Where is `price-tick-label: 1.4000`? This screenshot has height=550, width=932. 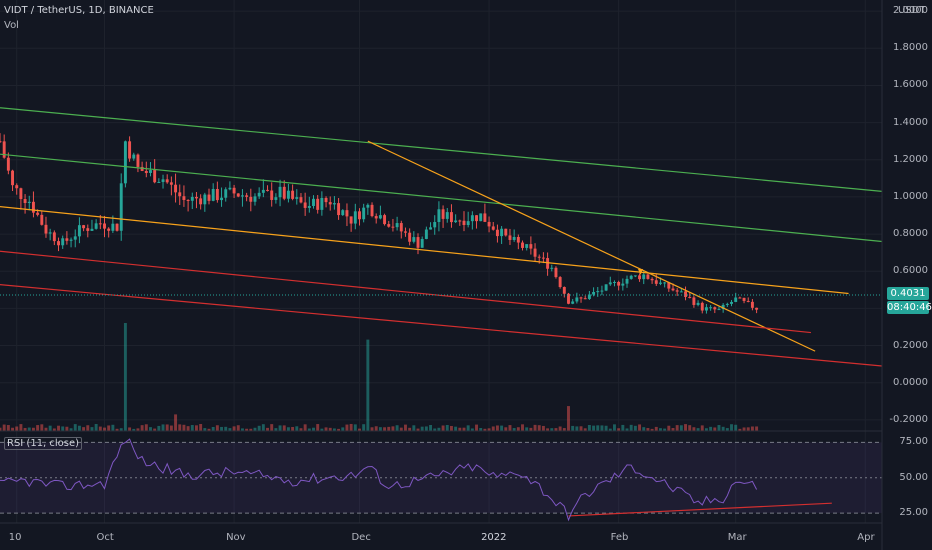
price-tick-label: 1.4000 is located at coordinates (910, 122).